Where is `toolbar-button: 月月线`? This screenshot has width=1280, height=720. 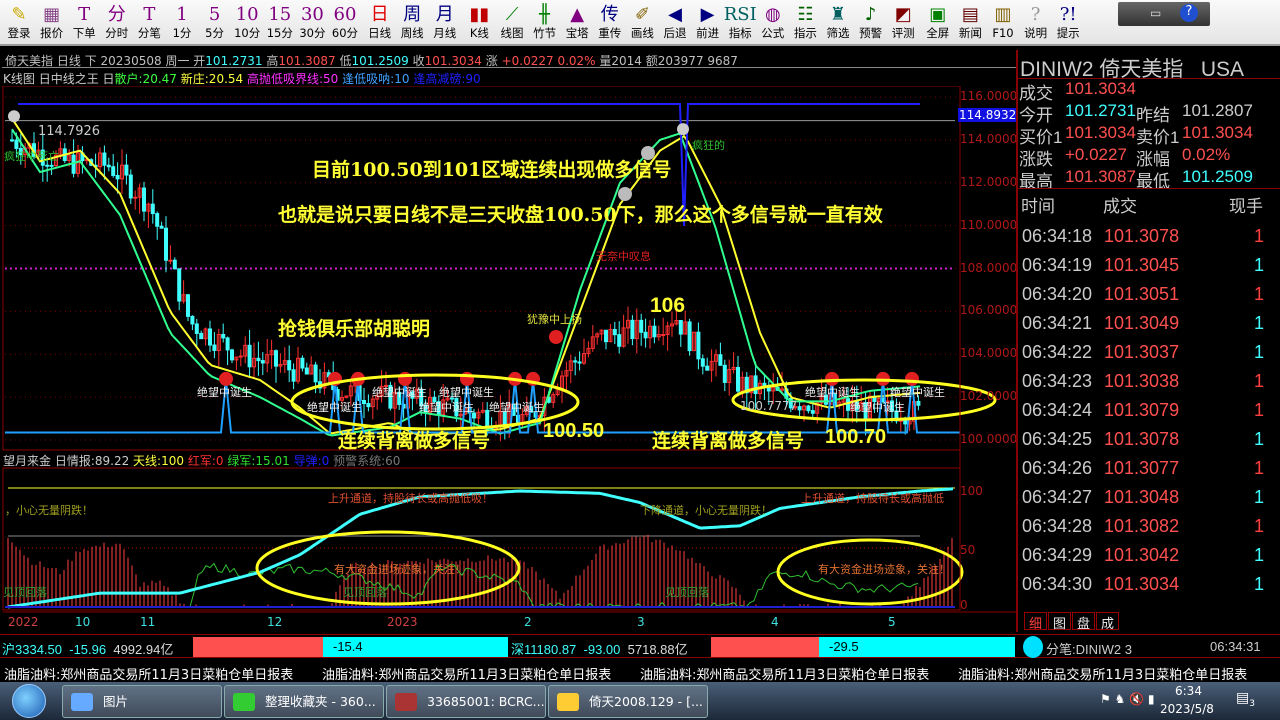 toolbar-button: 月月线 is located at coordinates (445, 24).